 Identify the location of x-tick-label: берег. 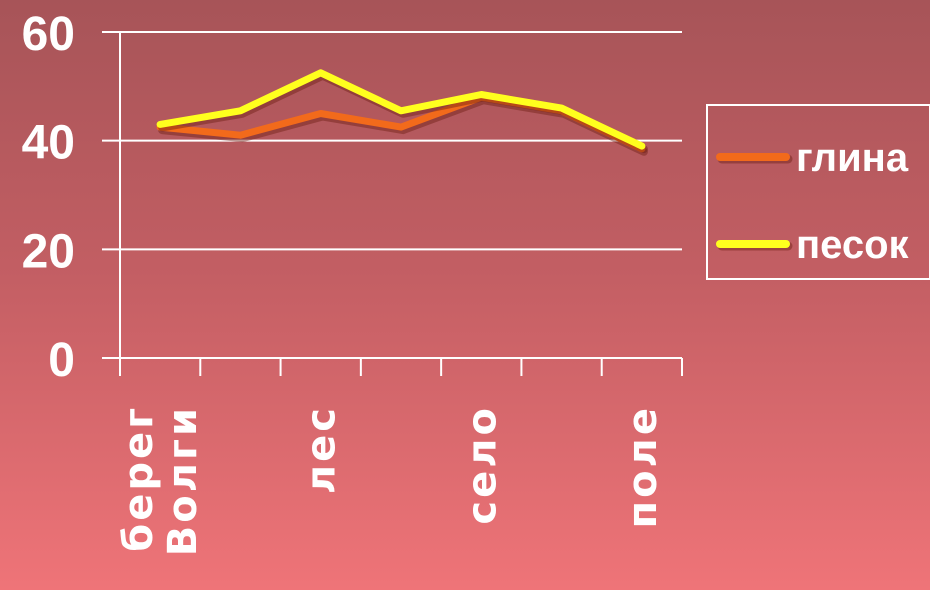
(139, 478).